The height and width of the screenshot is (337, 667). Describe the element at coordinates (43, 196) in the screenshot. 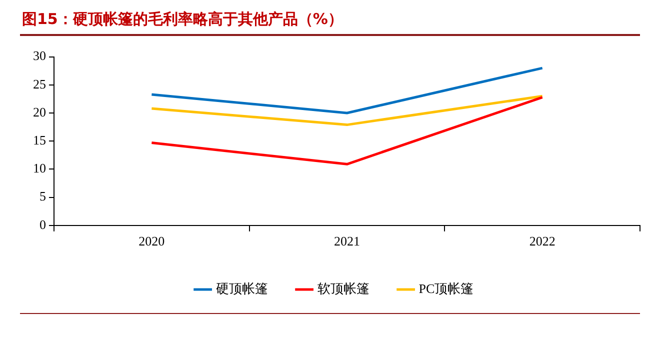

I see `y-tick-label: 5` at that location.